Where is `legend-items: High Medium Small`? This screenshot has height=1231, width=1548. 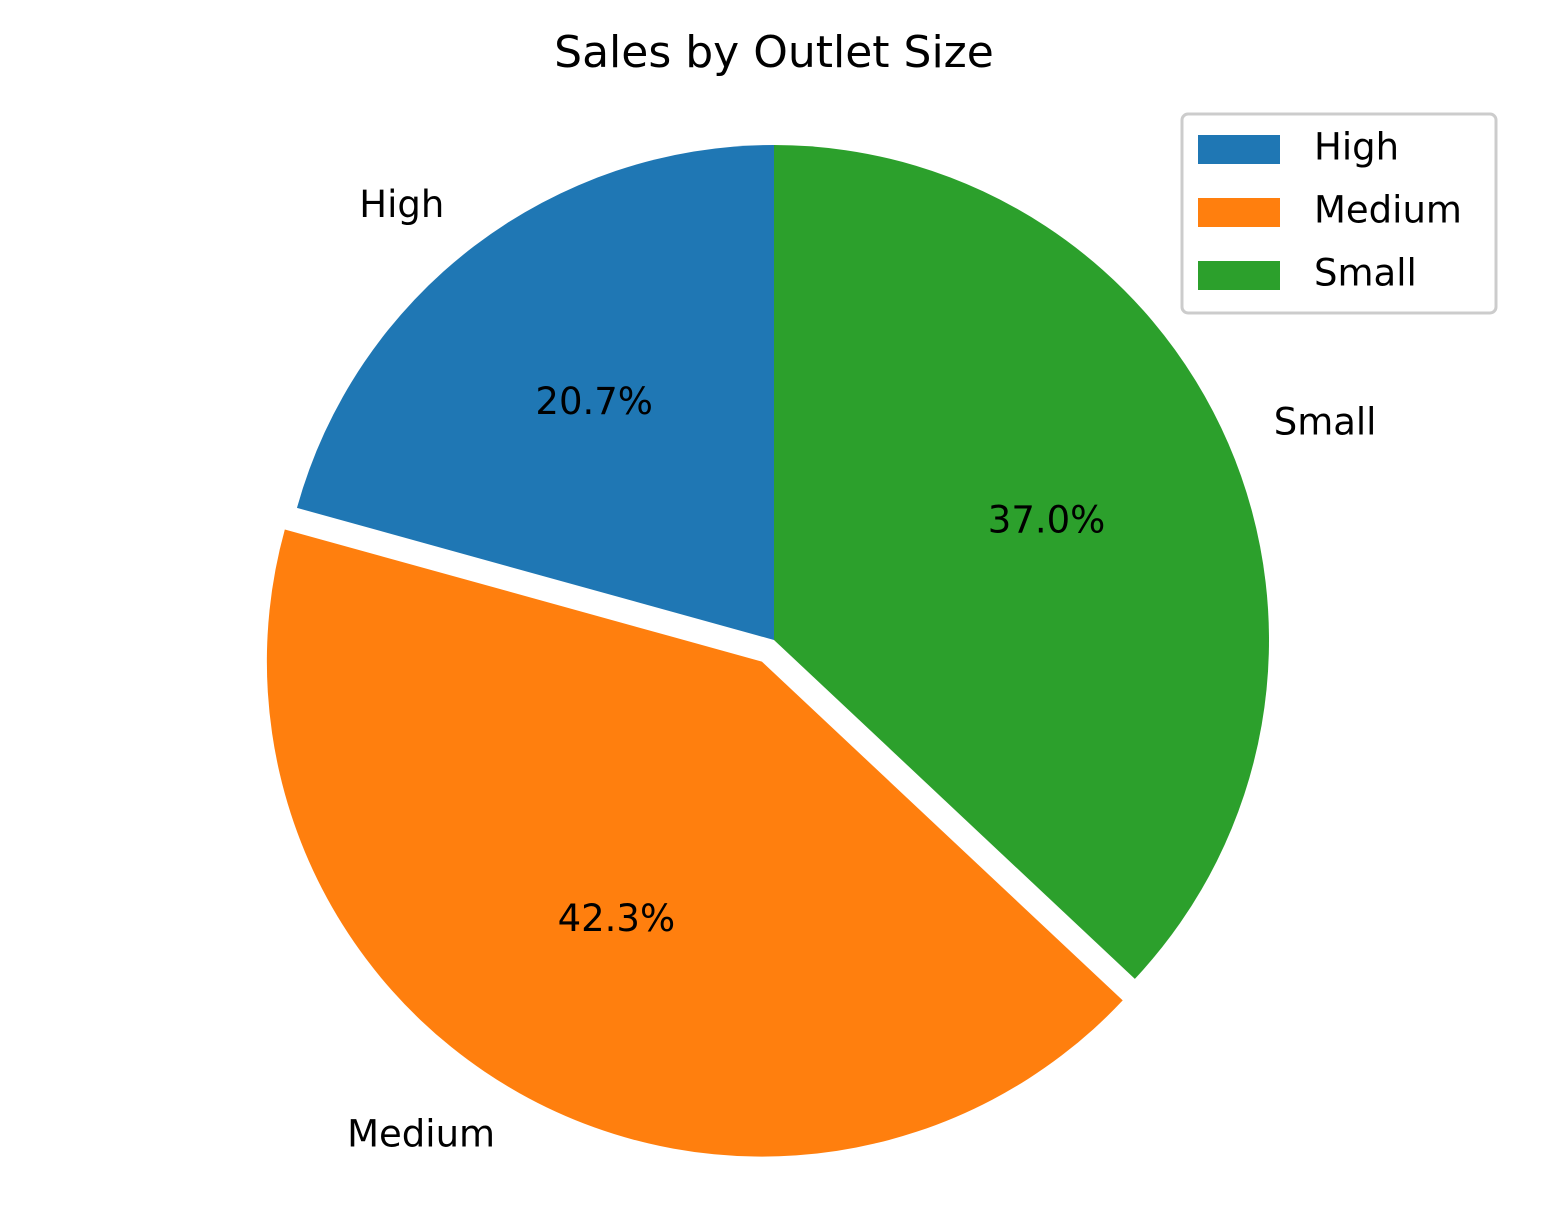 legend-items: High Medium Small is located at coordinates (1330, 210).